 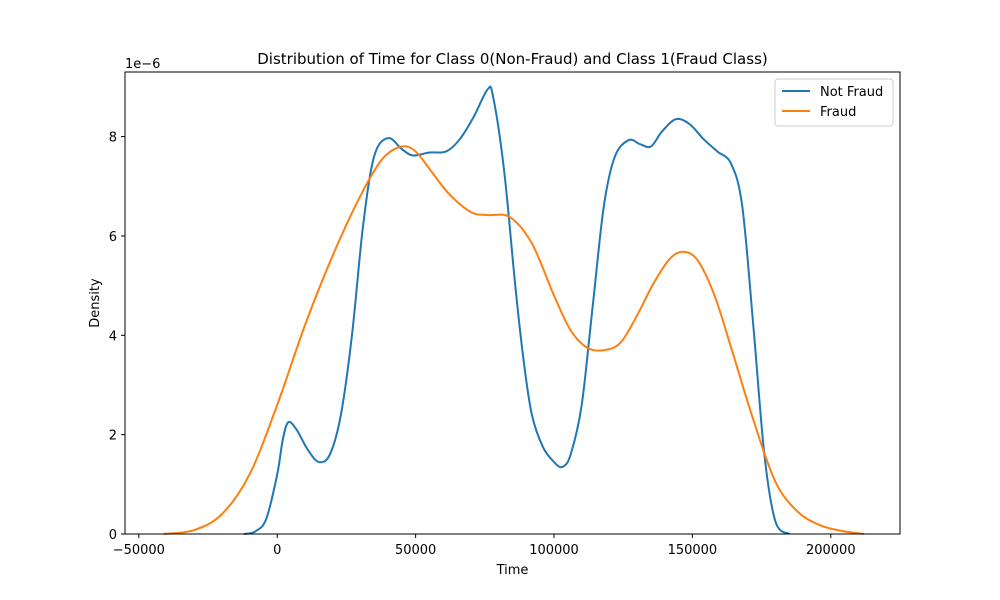 What do you see at coordinates (113, 336) in the screenshot?
I see `y-tick-label: 4` at bounding box center [113, 336].